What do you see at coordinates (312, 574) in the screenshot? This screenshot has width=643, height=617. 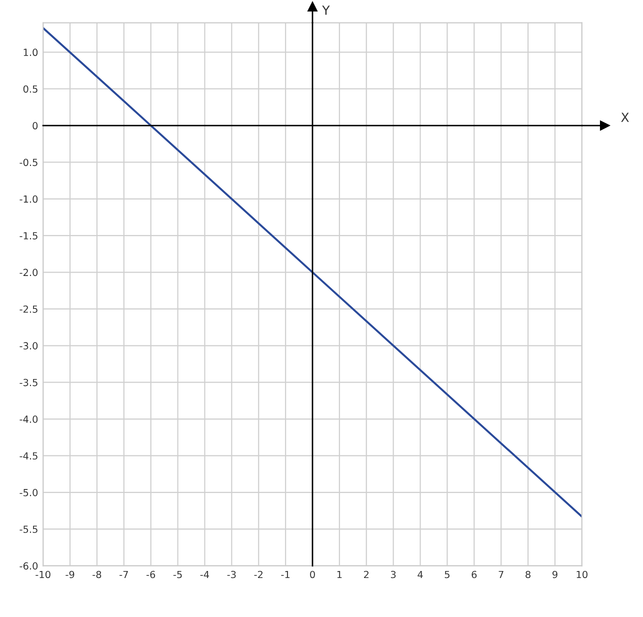 I see `x-tick-label: 0` at bounding box center [312, 574].